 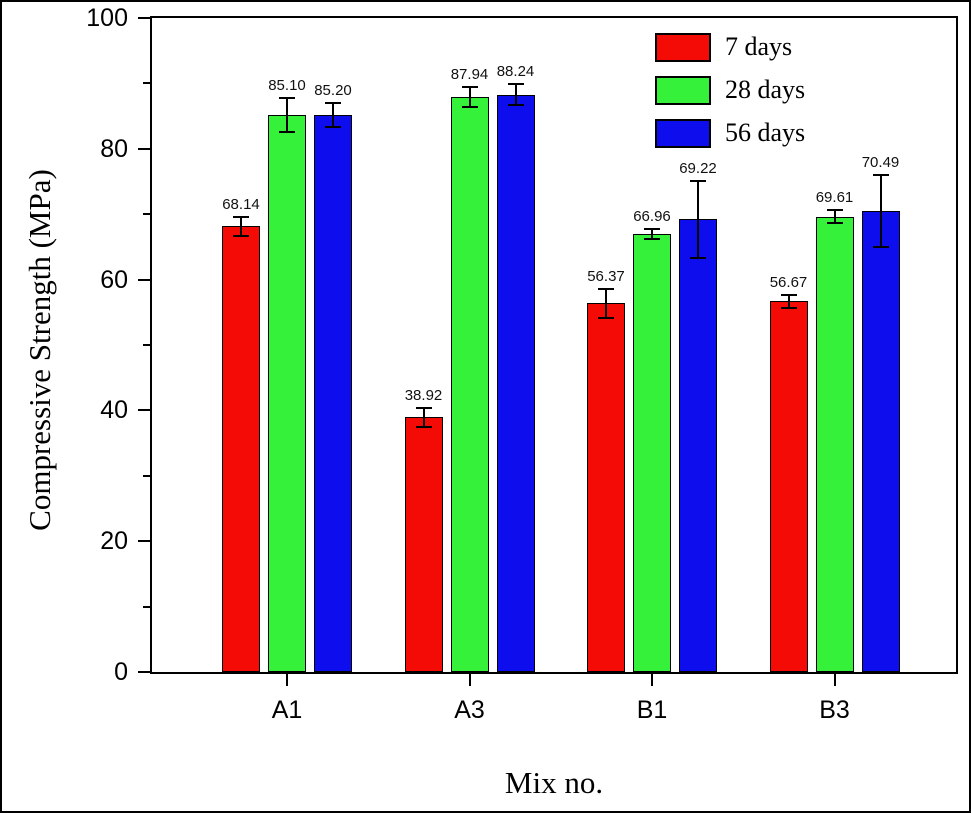 I want to click on bar-B1-28-days, so click(x=652, y=453).